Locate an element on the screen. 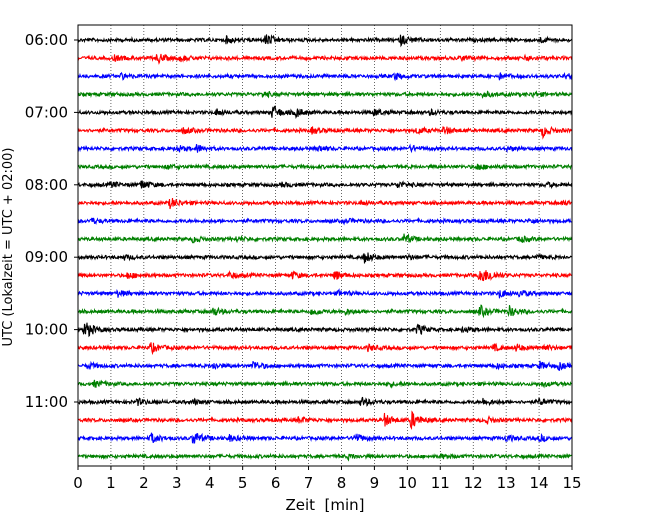 Image resolution: width=650 pixels, height=520 pixels. y-tick-label-06:00: 06:00 is located at coordinates (46, 40).